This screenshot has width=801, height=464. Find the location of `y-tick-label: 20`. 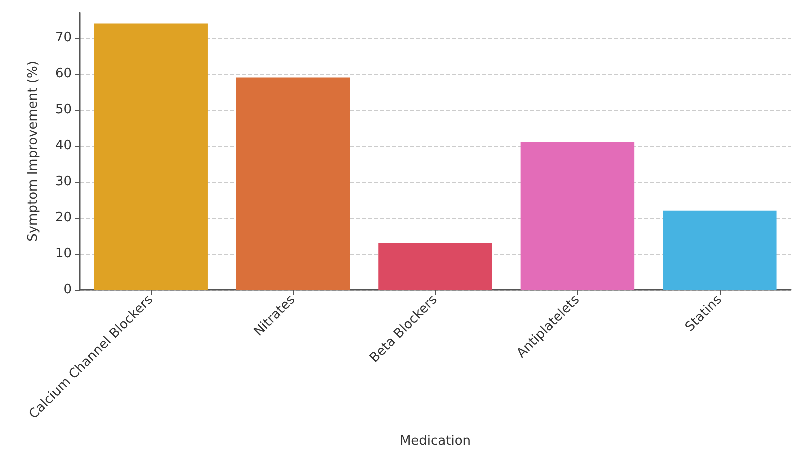

y-tick-label: 20 is located at coordinates (63, 218).